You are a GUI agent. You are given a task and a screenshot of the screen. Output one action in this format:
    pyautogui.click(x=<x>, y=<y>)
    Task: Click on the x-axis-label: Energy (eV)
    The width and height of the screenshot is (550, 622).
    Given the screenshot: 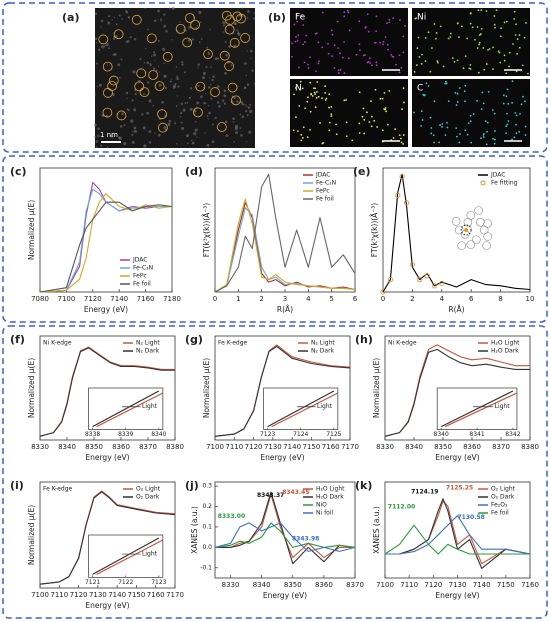 What is the action you would take?
    pyautogui.click(x=457, y=595)
    